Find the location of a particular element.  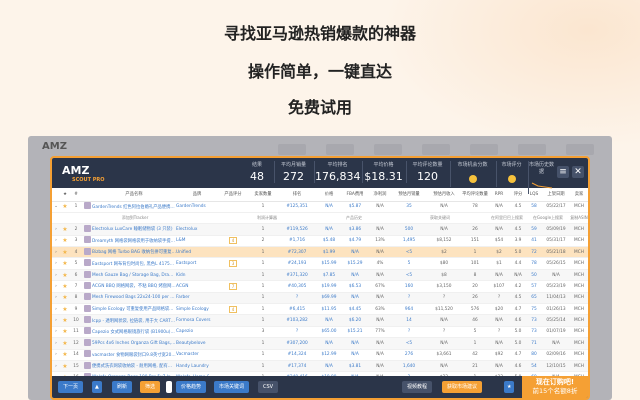

close-icon: ✕ is located at coordinates (578, 172).